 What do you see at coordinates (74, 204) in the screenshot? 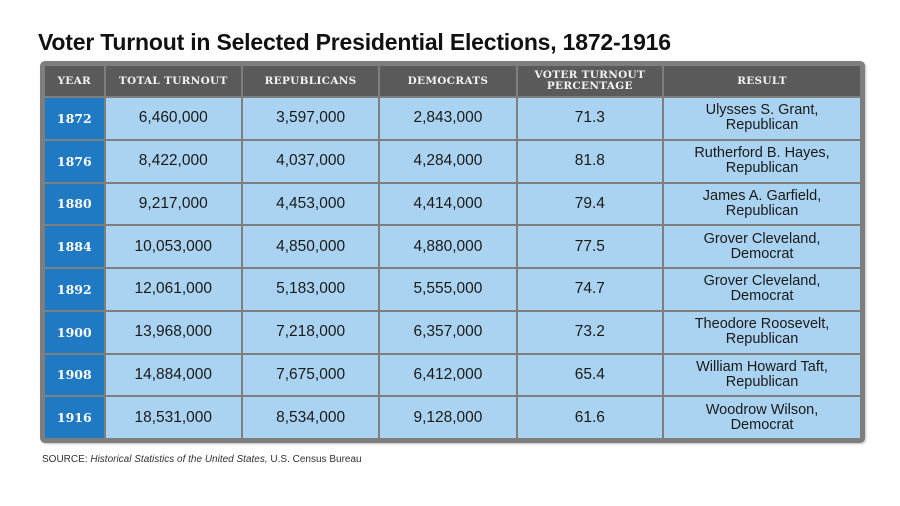
I see `year-cell: 1880` at bounding box center [74, 204].